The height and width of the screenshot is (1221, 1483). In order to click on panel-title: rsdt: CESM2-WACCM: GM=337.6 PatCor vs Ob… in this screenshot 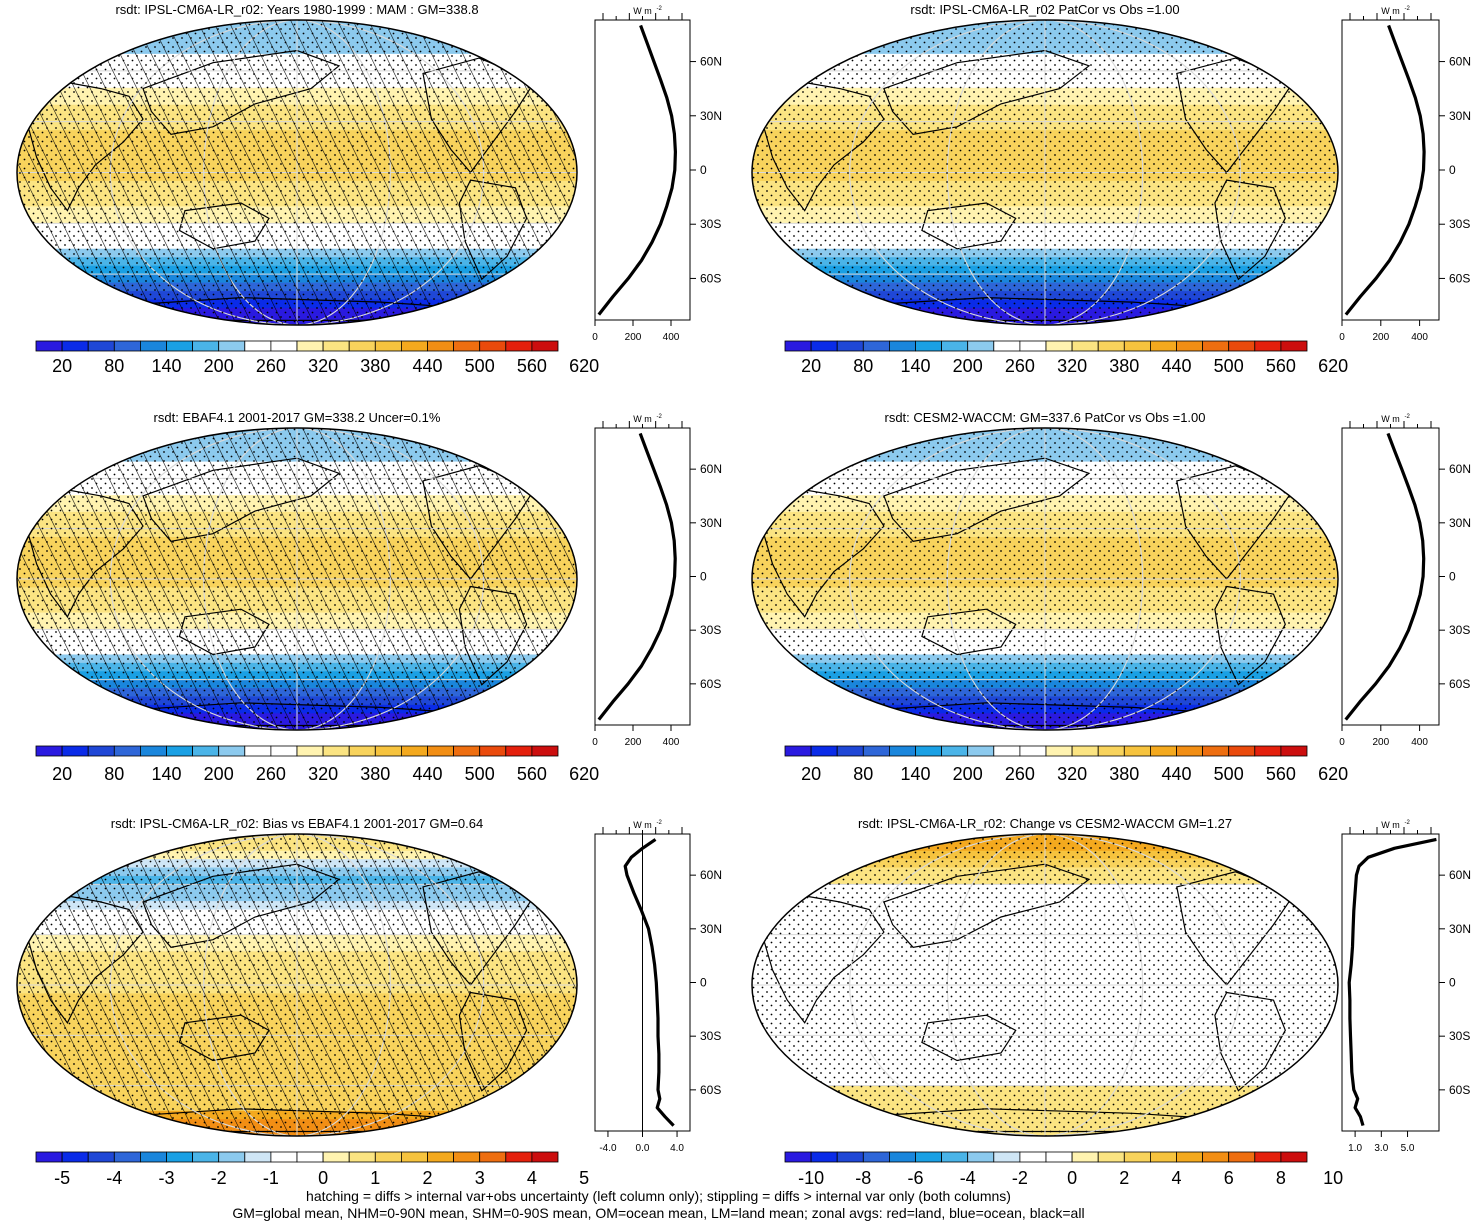, I will do `click(1044, 417)`.